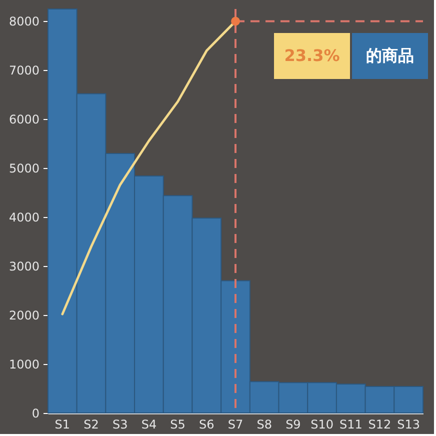 This screenshot has height=436, width=436. I want to click on y-tick-label: 6000, so click(24, 119).